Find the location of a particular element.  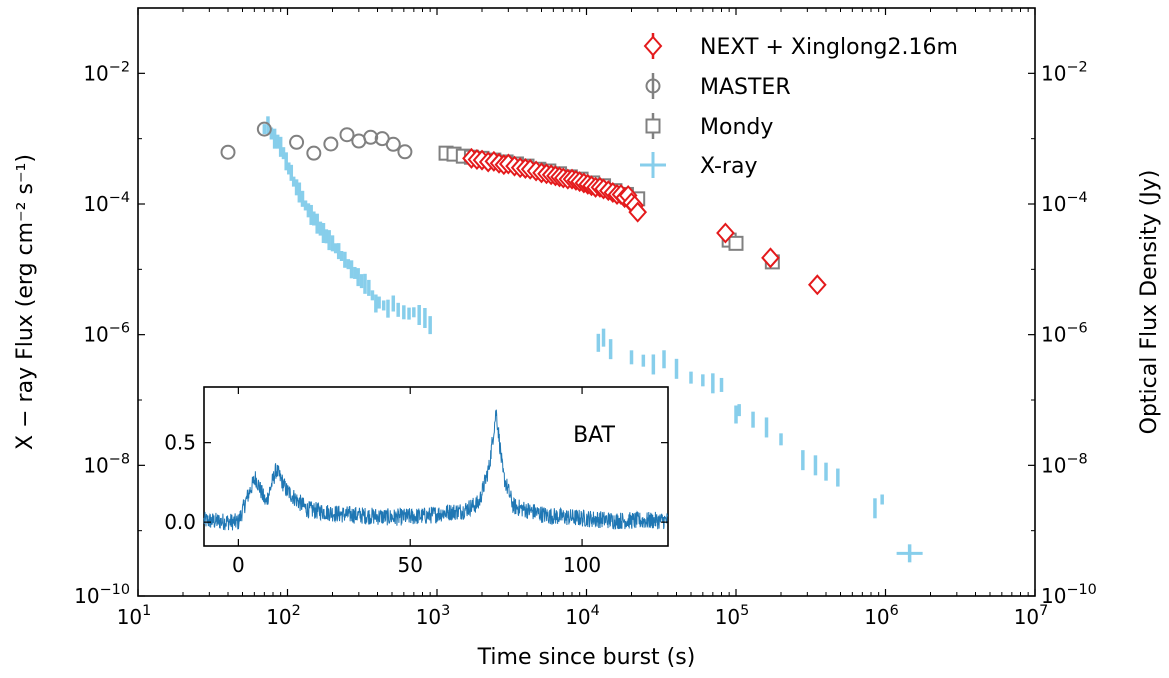

legend-label: NEXT + Xinglong2.16m is located at coordinates (829, 47).